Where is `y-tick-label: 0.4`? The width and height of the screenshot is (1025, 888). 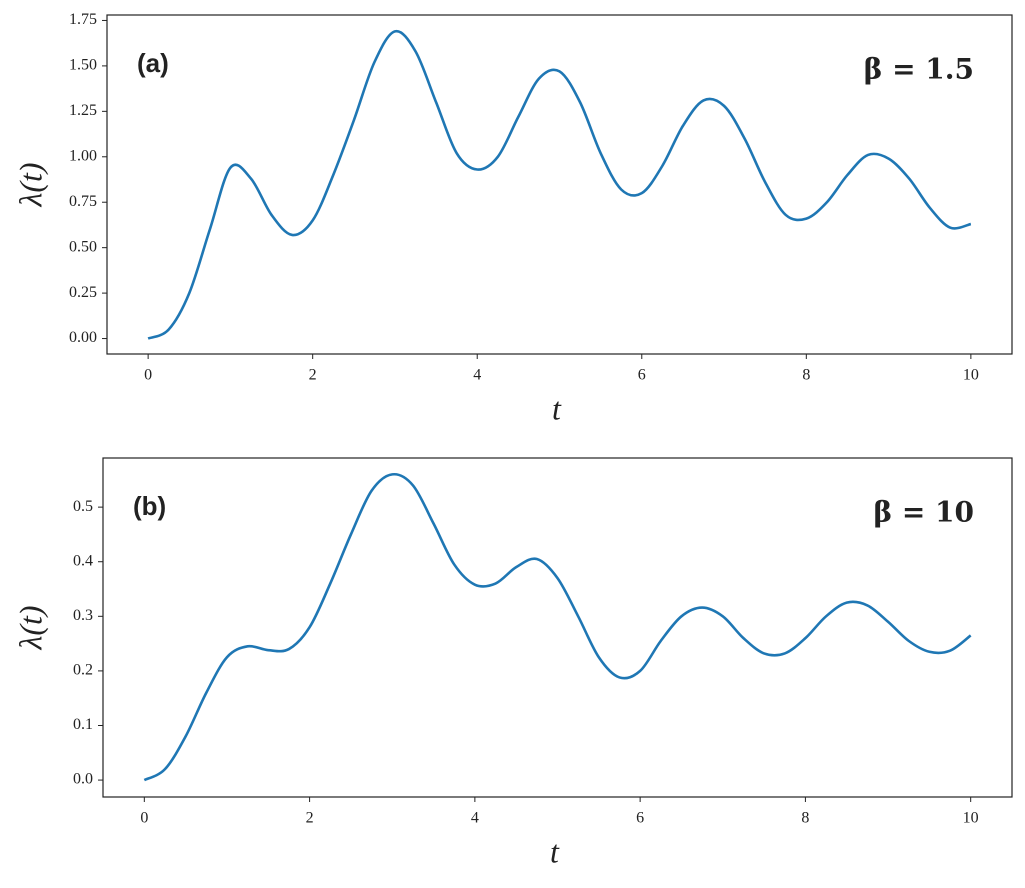
y-tick-label: 0.4 is located at coordinates (83, 560).